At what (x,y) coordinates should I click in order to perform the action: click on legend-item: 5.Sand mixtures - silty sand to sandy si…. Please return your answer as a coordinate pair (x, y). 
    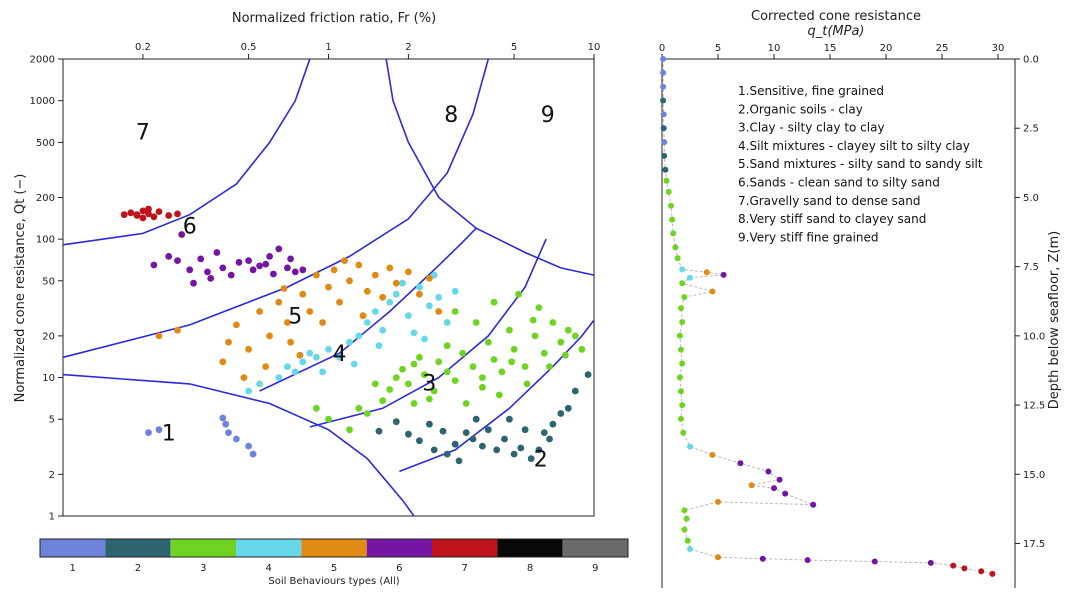
    Looking at the image, I should click on (860, 164).